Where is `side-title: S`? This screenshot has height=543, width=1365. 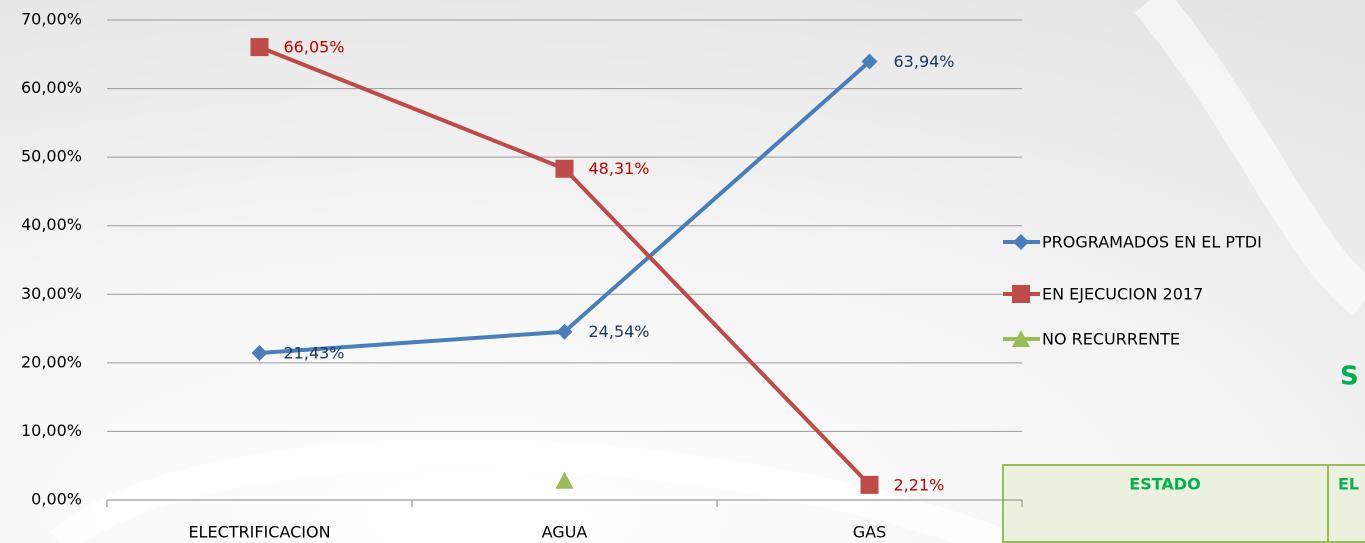 side-title: S is located at coordinates (1349, 377).